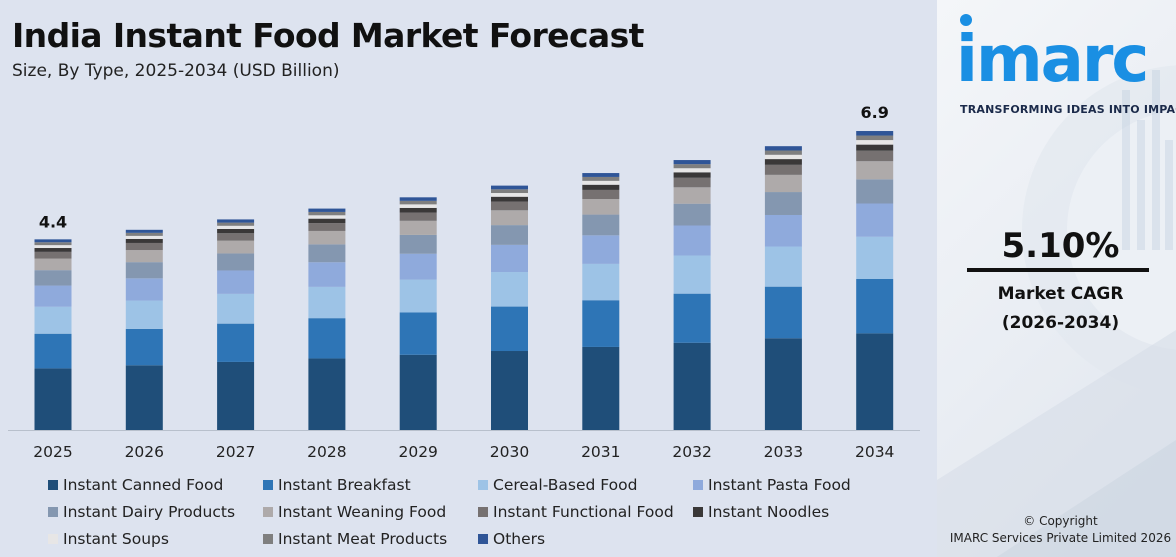 Image resolution: width=1176 pixels, height=557 pixels. Describe the element at coordinates (355, 539) in the screenshot. I see `legend-item: Instant Meat Products` at that location.